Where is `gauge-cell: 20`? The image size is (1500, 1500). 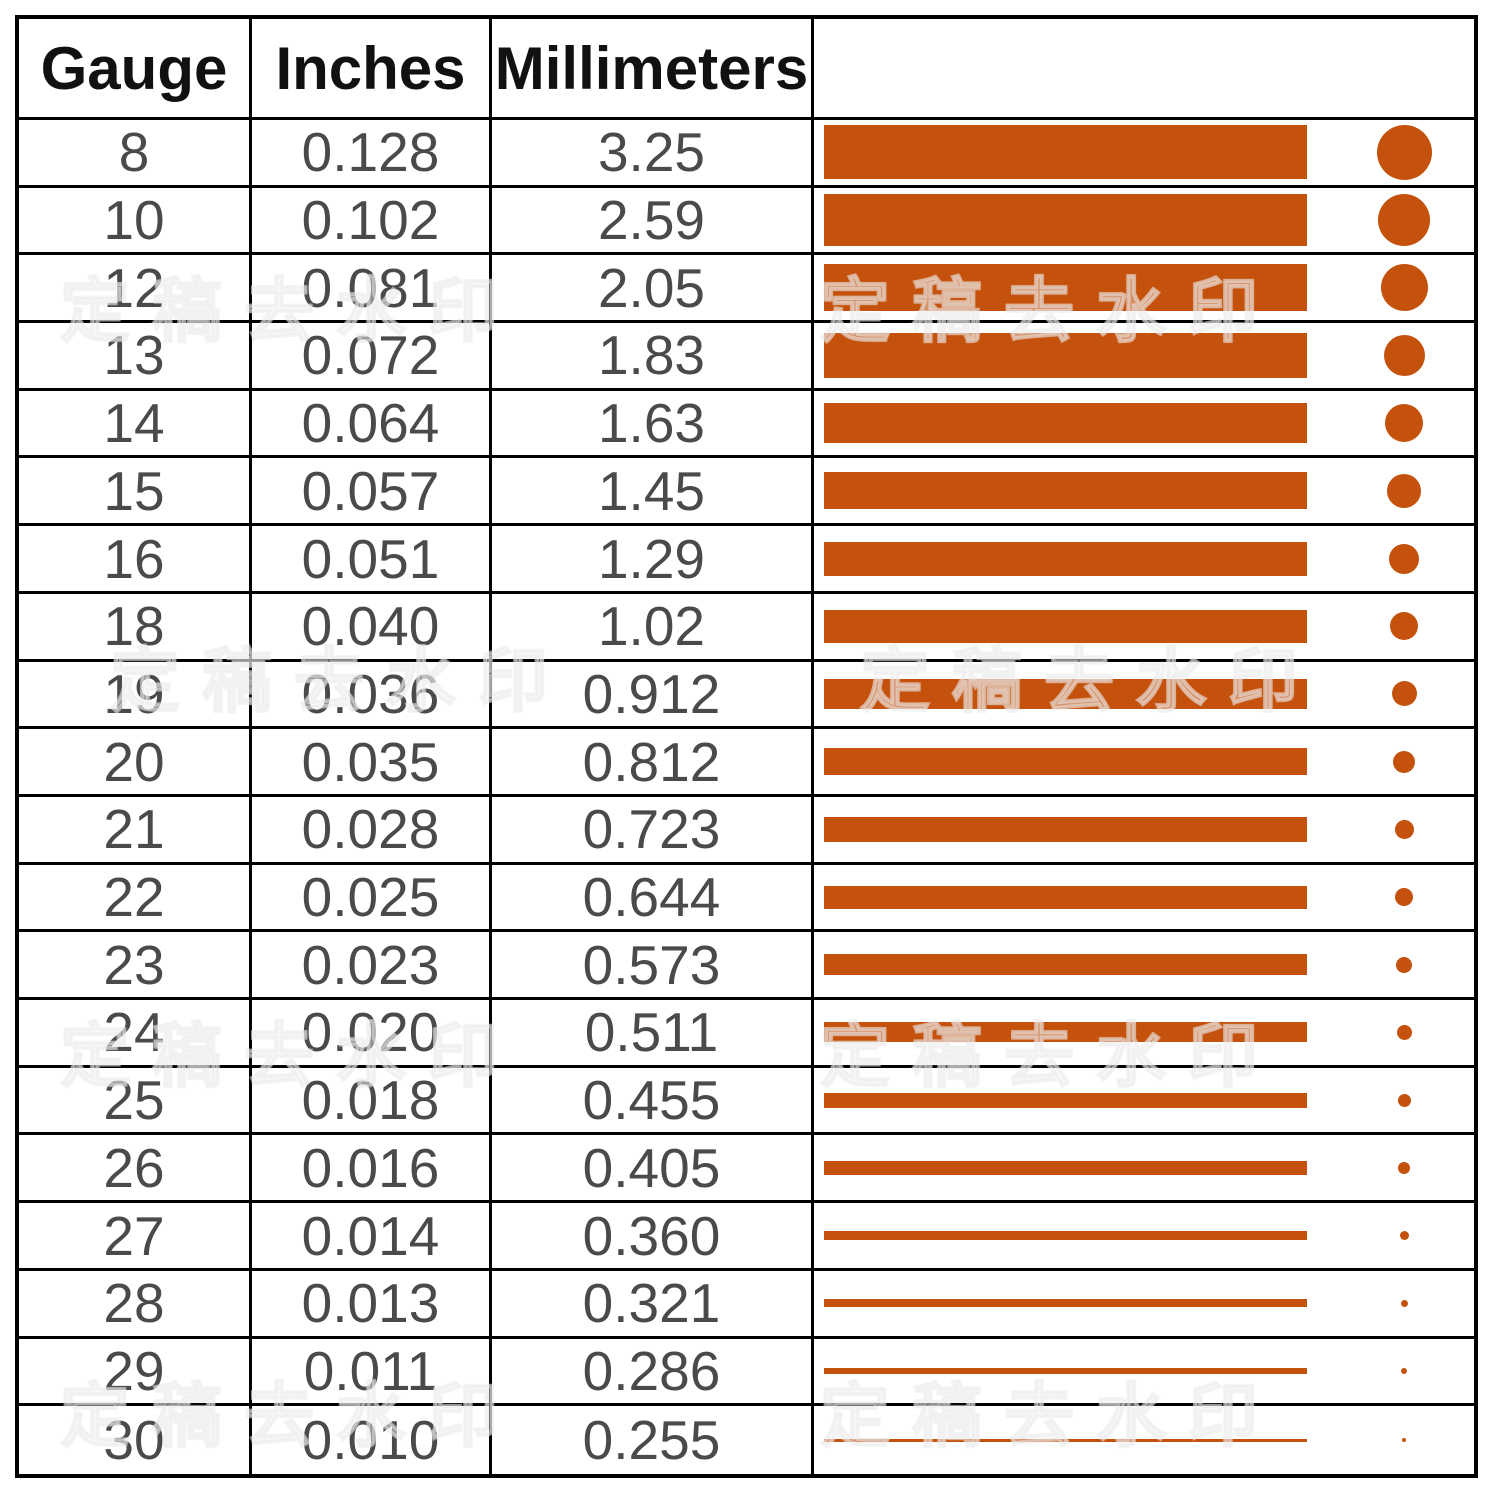 gauge-cell: 20 is located at coordinates (135, 763).